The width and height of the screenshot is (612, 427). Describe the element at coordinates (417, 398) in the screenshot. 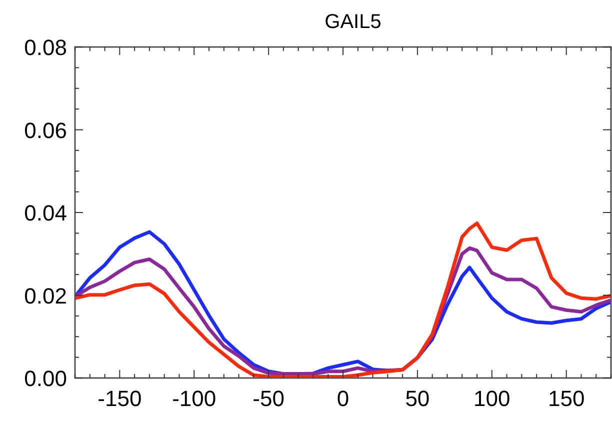

I see `x-tick-label: 50` at that location.